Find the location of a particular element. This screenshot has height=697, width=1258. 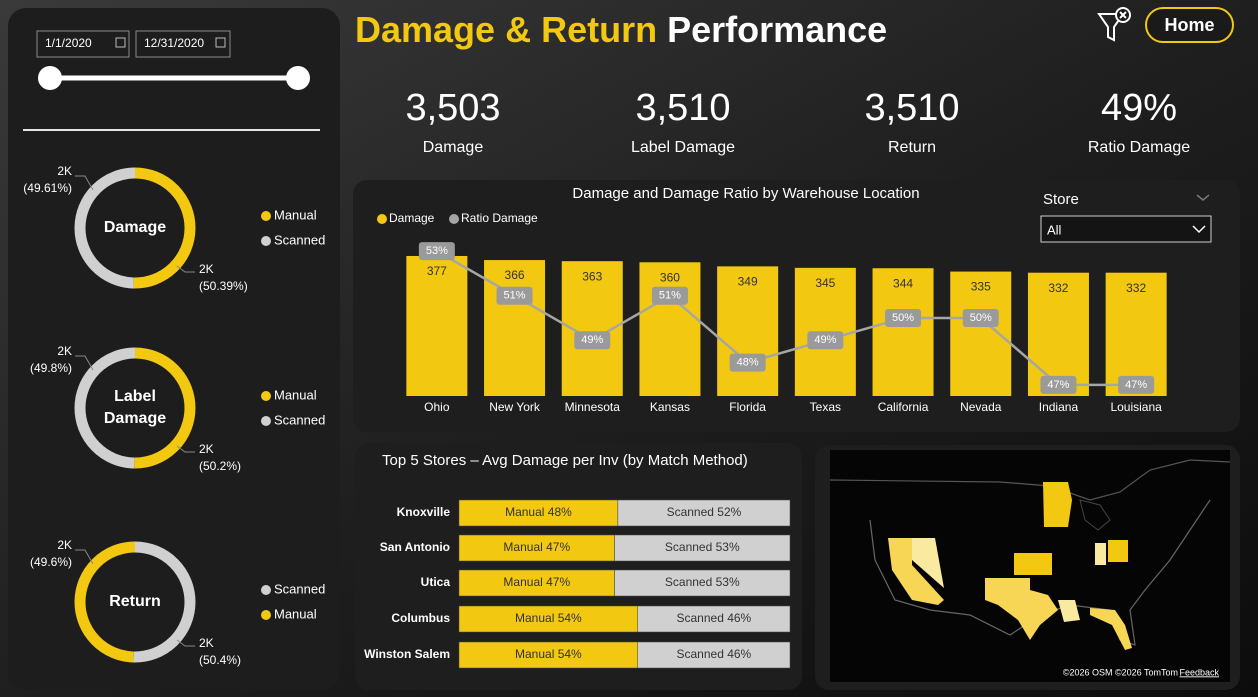

page-title: Damage & Return Performance is located at coordinates (621, 29).